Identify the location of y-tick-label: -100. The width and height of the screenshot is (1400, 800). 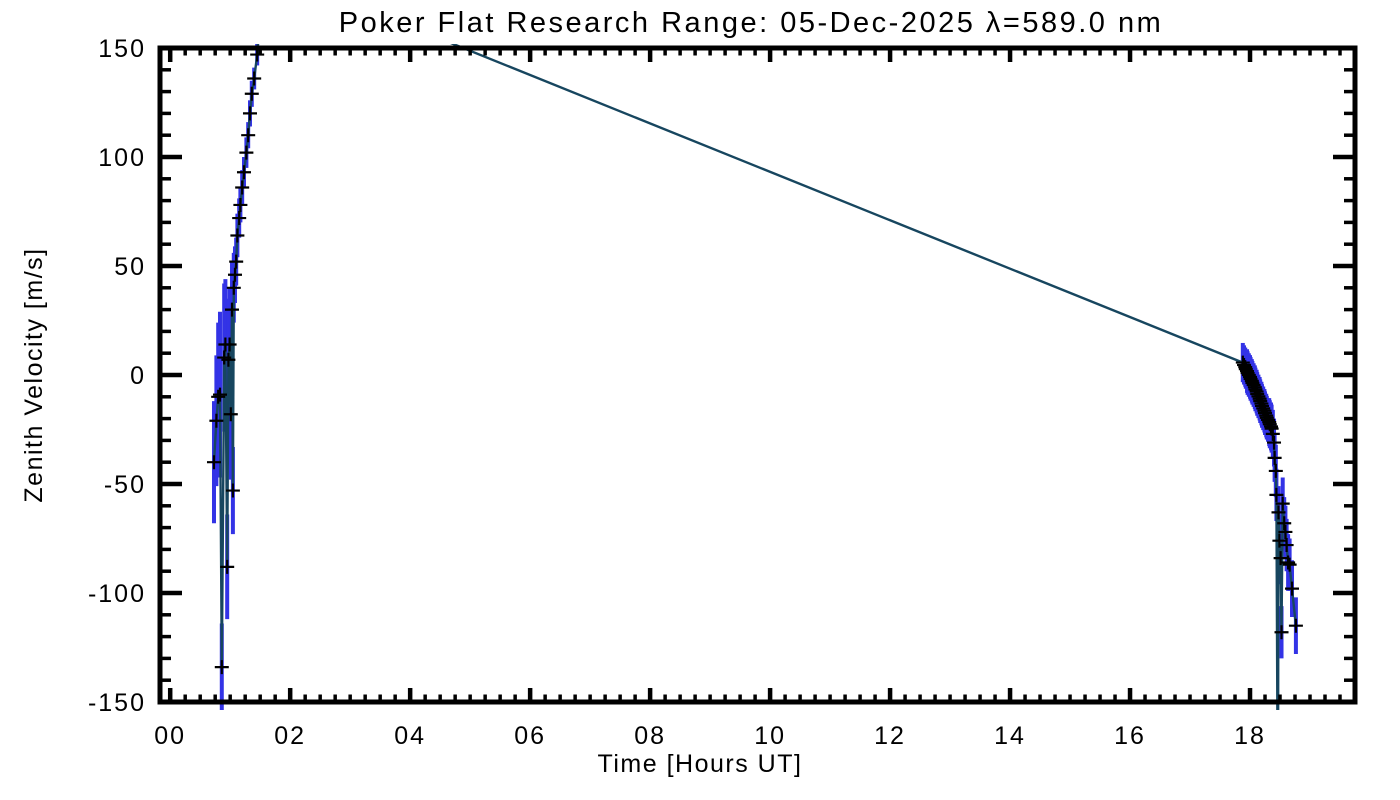
(117, 594).